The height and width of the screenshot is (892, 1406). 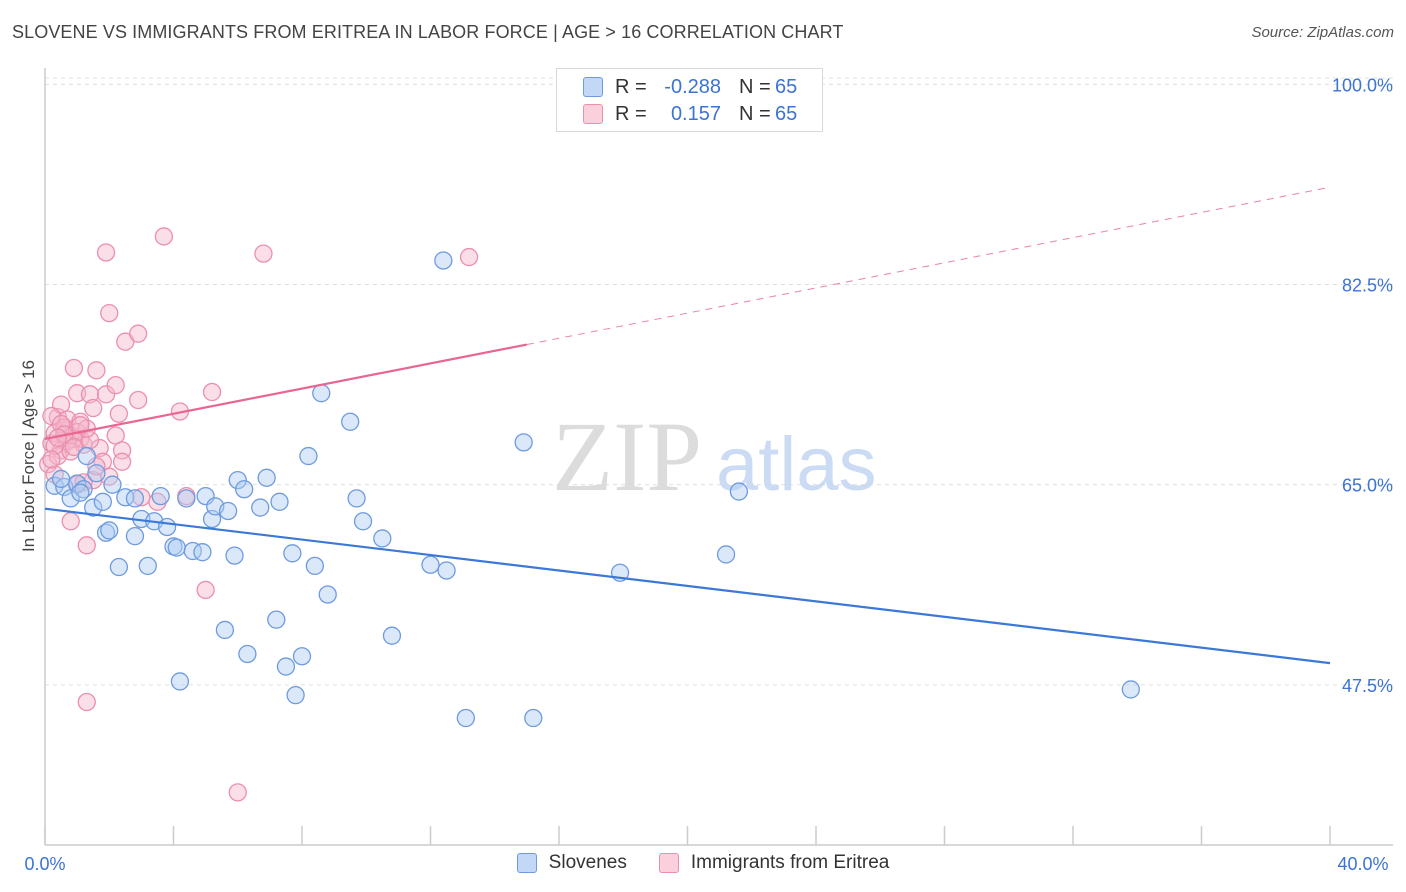 I want to click on series-legend: Slovenes Immigrants from Eritrea, so click(x=703, y=863).